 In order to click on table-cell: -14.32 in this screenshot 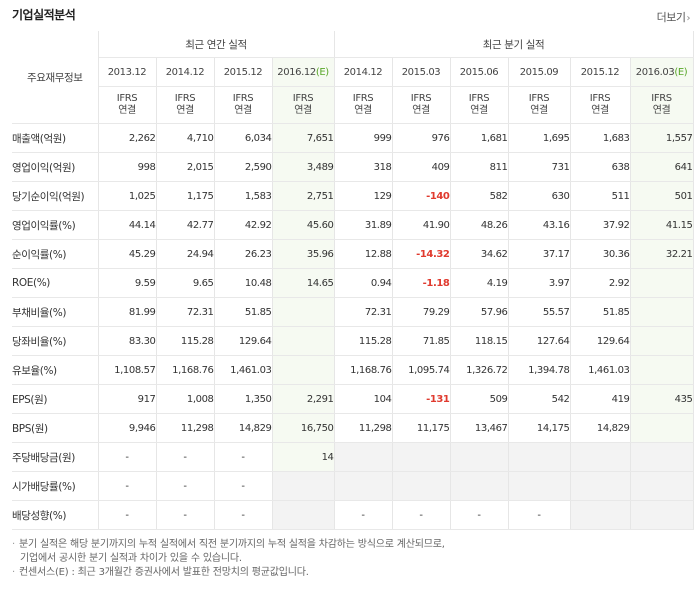, I will do `click(421, 254)`.